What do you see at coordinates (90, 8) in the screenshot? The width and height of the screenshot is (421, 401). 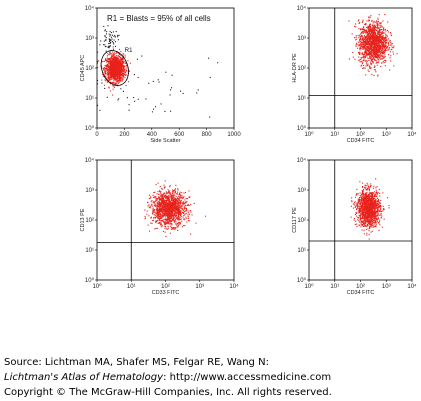 I see `y-tick-label: 10⁴` at bounding box center [90, 8].